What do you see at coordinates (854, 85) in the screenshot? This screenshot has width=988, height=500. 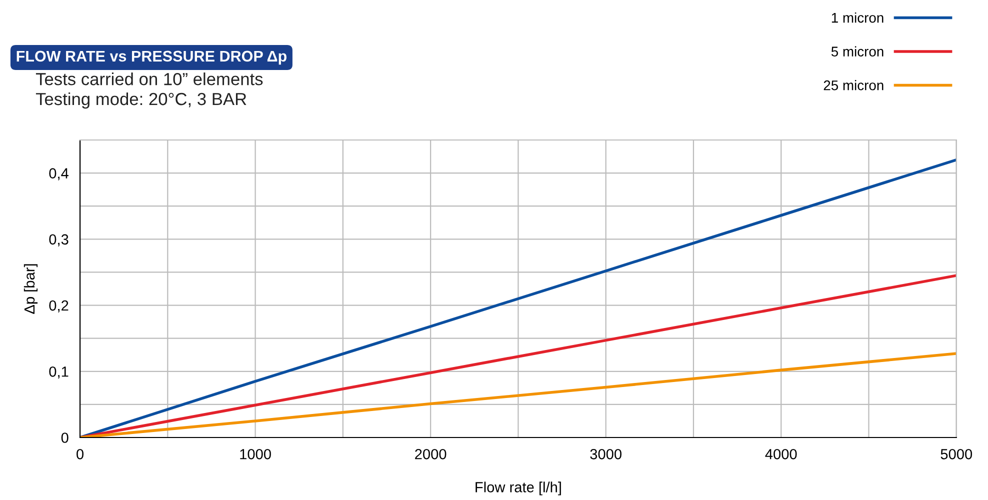 I see `legend-label: 25 micron` at bounding box center [854, 85].